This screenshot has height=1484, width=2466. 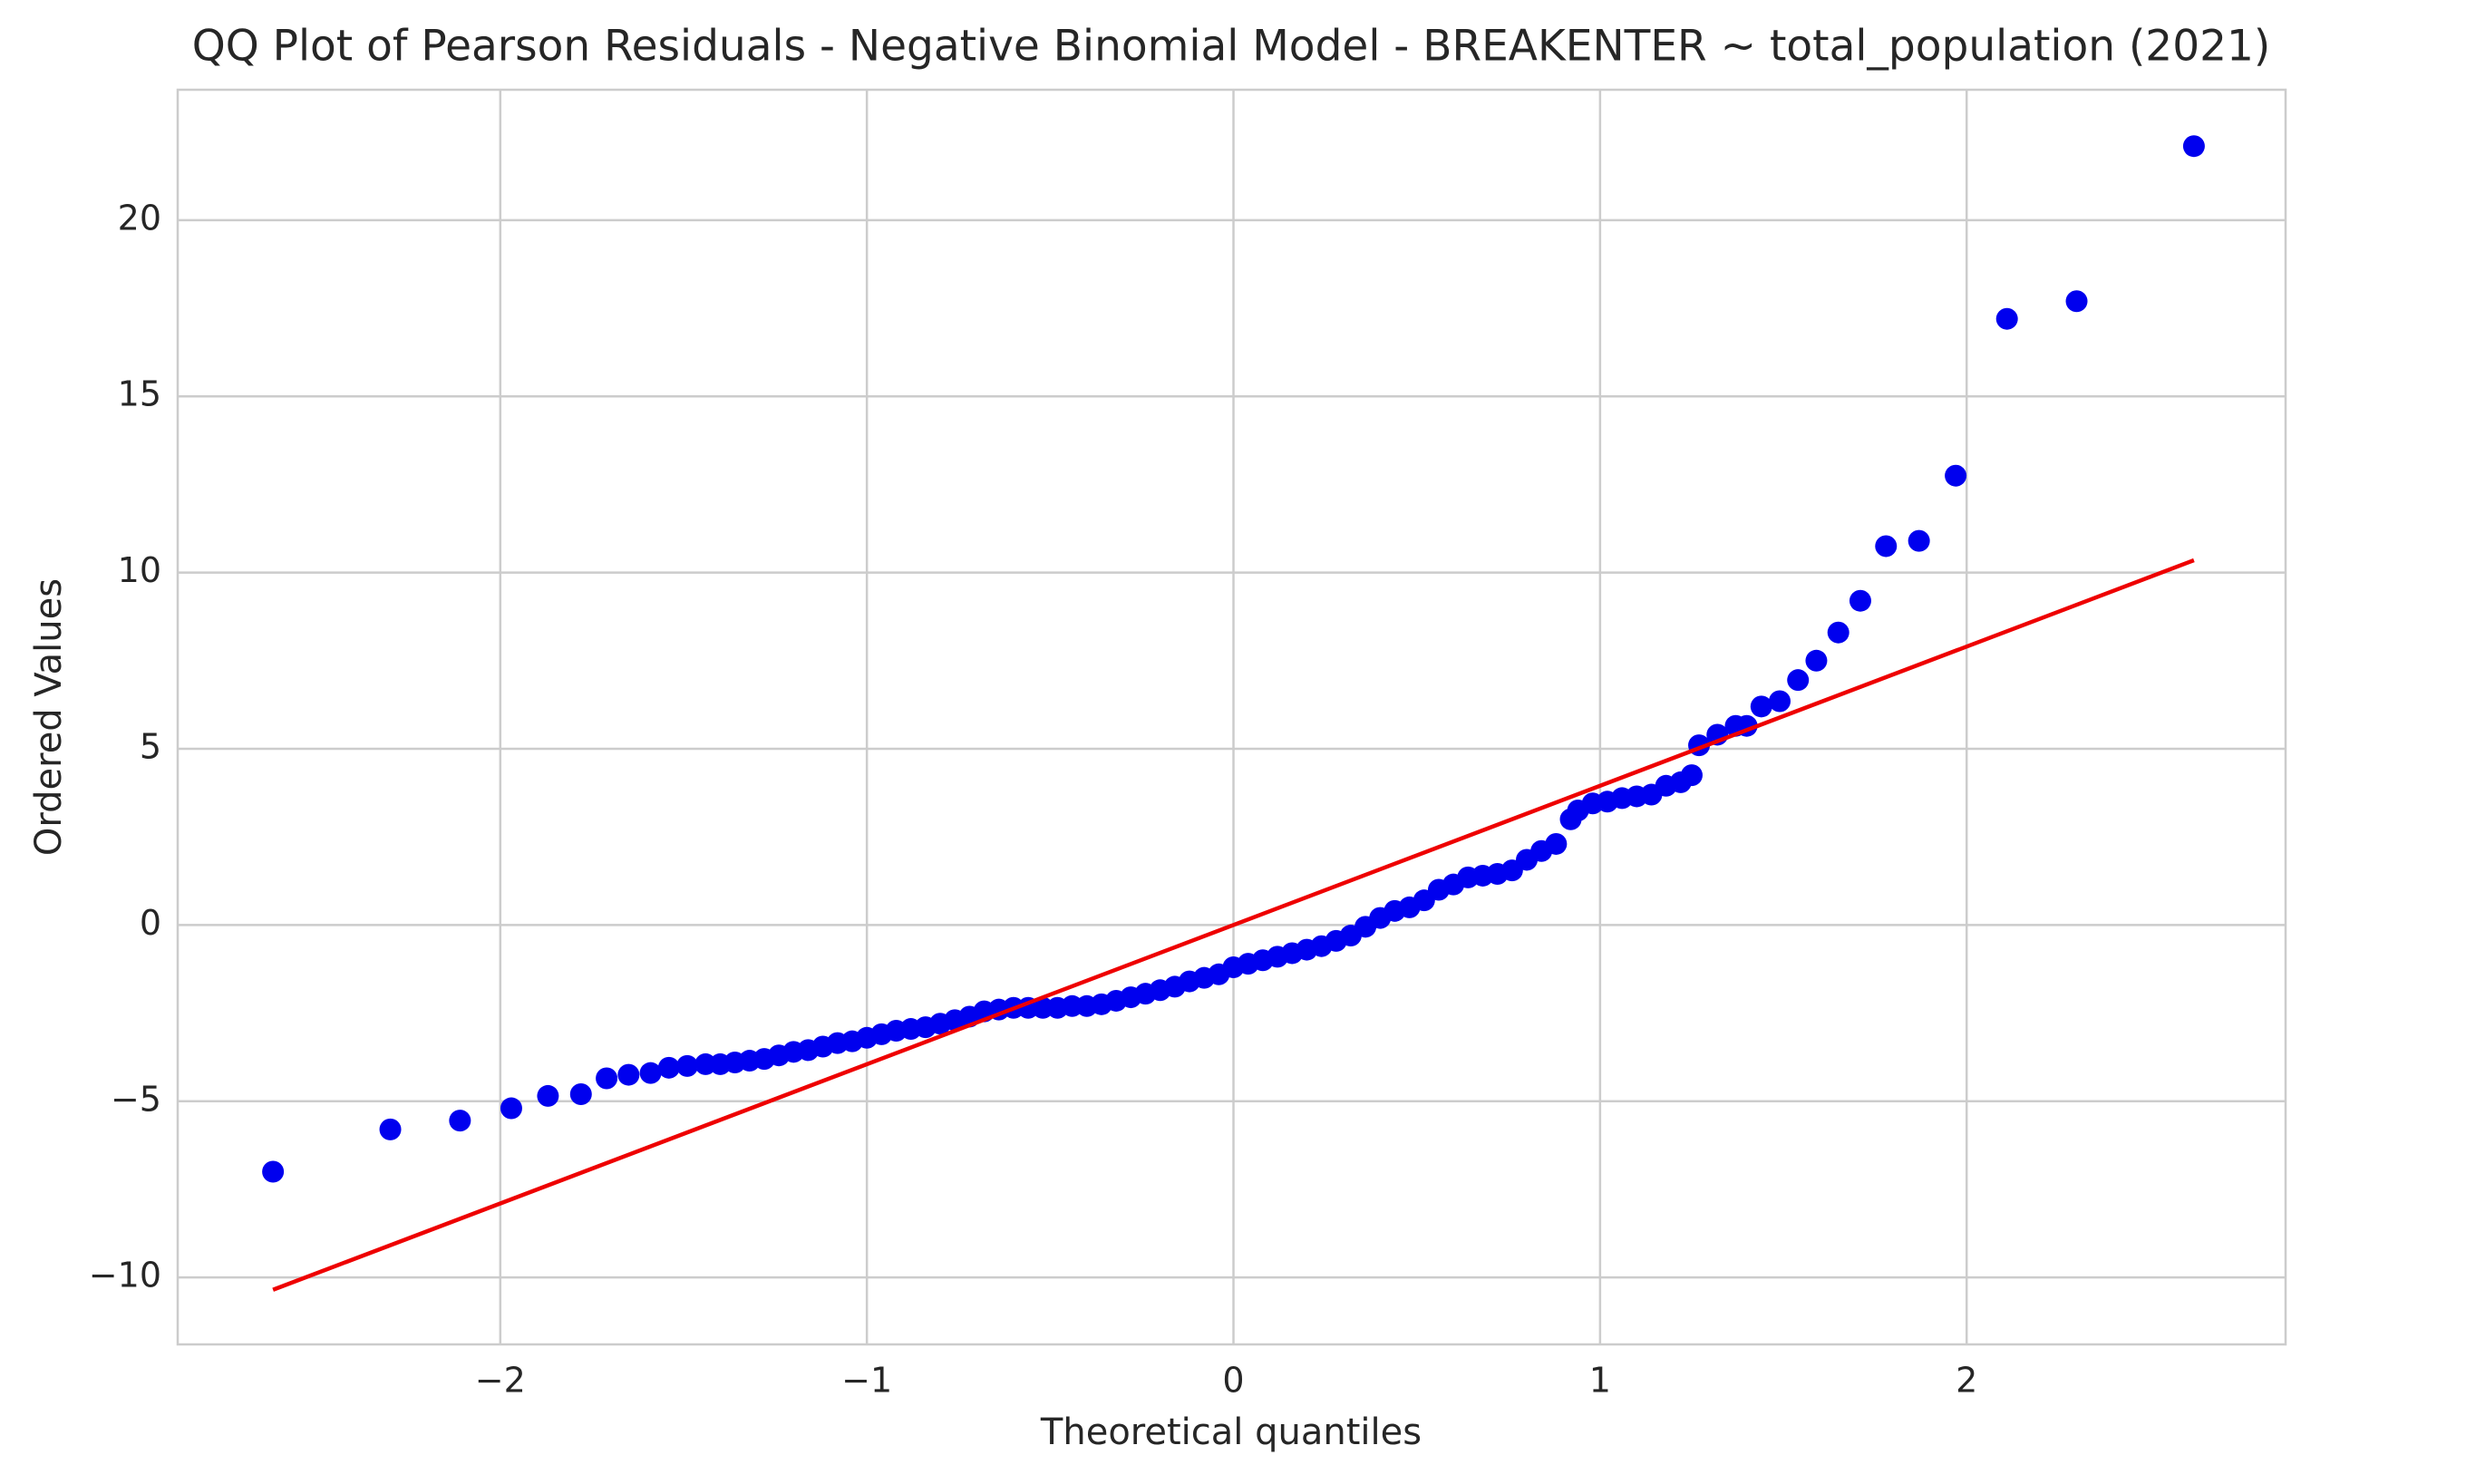 What do you see at coordinates (49, 717) in the screenshot?
I see `y-axis-label: Ordered Values` at bounding box center [49, 717].